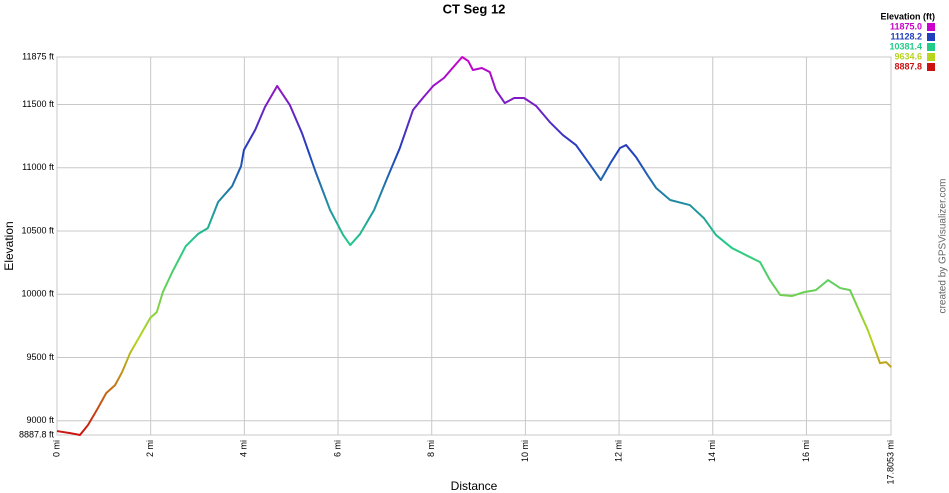 The width and height of the screenshot is (949, 493). Describe the element at coordinates (907, 16) in the screenshot. I see `legend-title: Elevation (ft)` at that location.